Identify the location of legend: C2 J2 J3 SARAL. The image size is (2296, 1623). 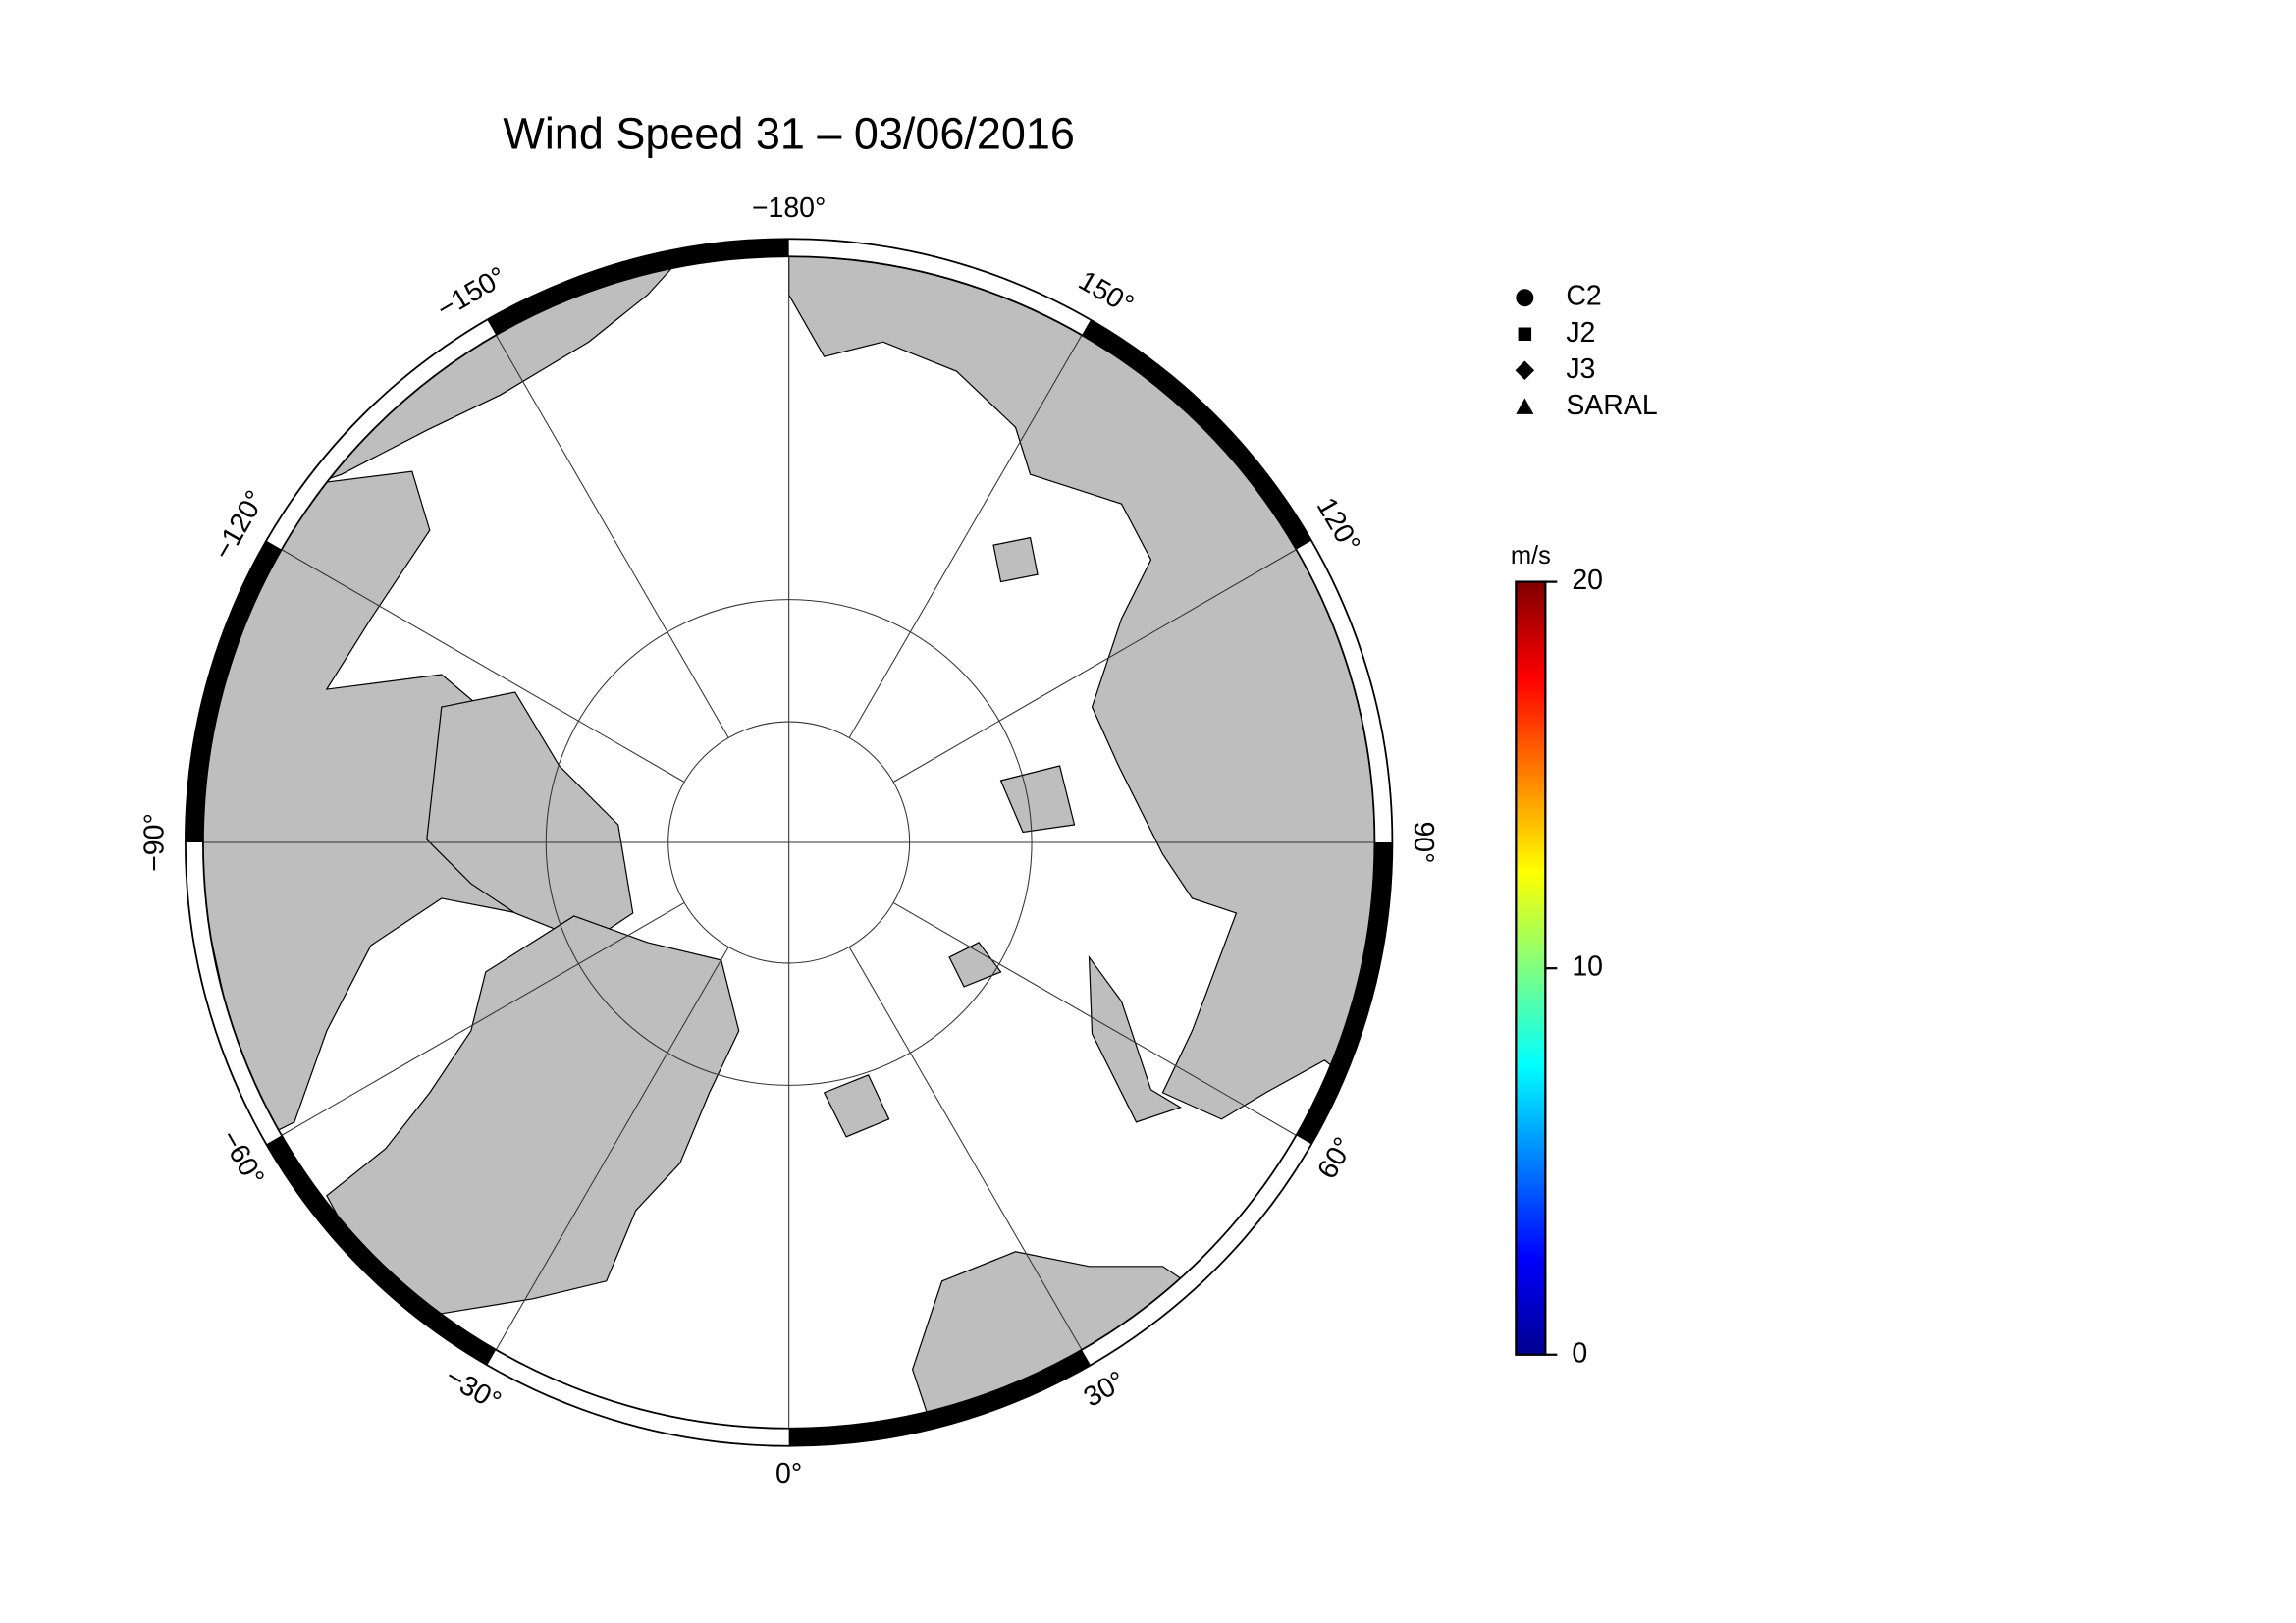
(1587, 351).